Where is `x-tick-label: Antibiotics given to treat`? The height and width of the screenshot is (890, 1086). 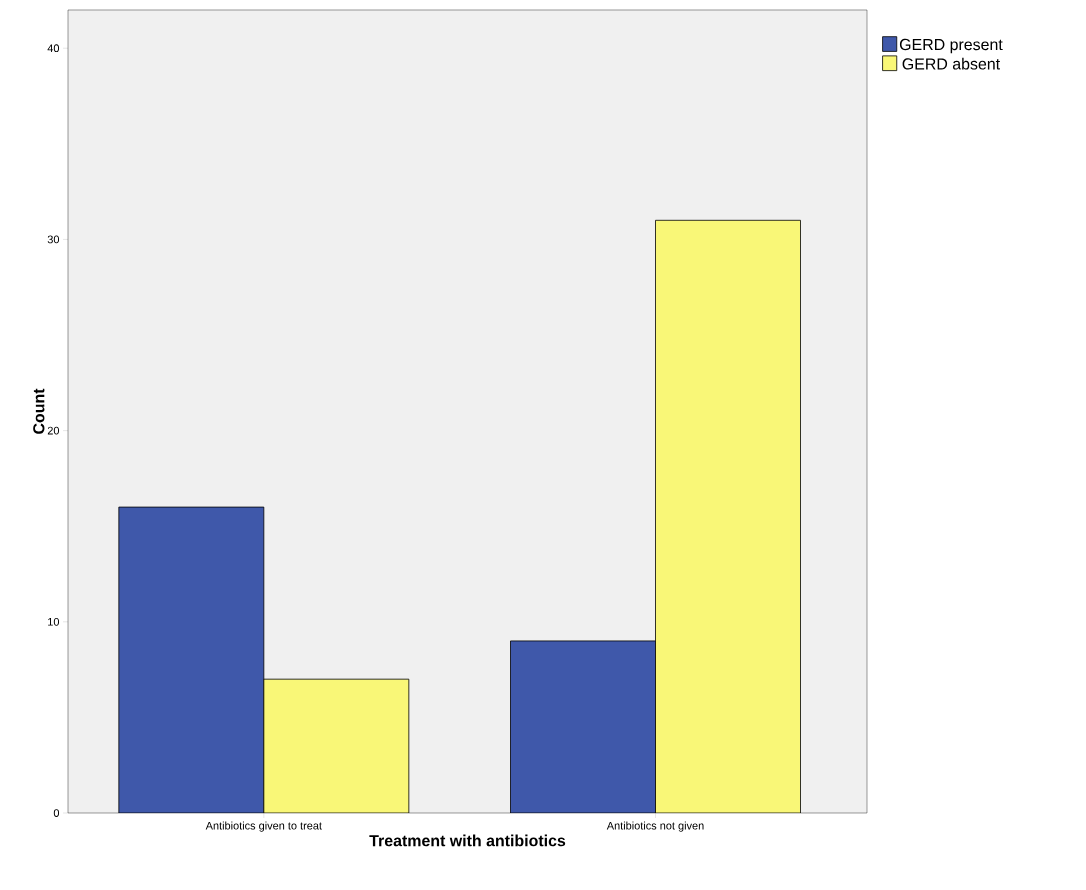
x-tick-label: Antibiotics given to treat is located at coordinates (263, 826).